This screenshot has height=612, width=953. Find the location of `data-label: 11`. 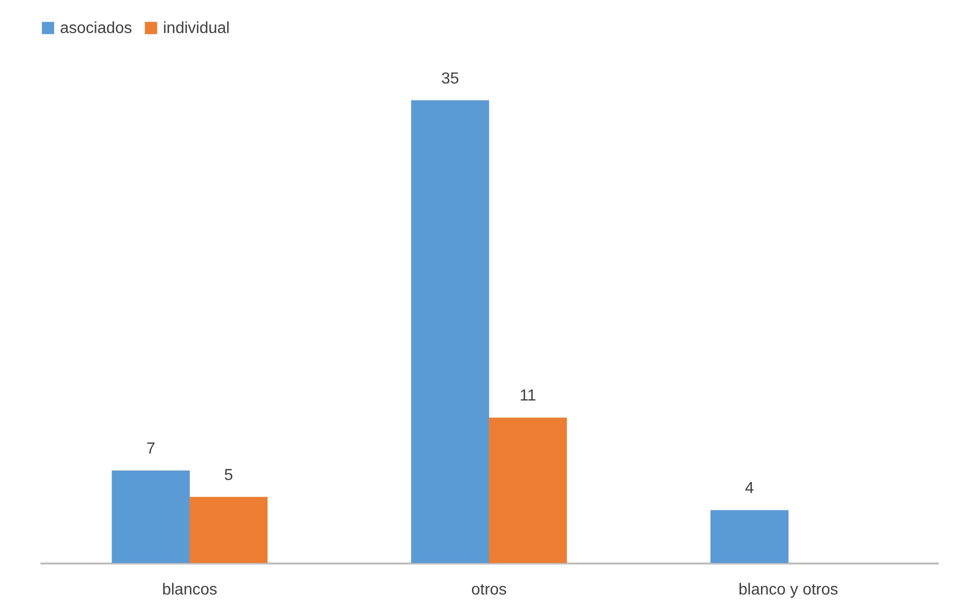

data-label: 11 is located at coordinates (528, 396).